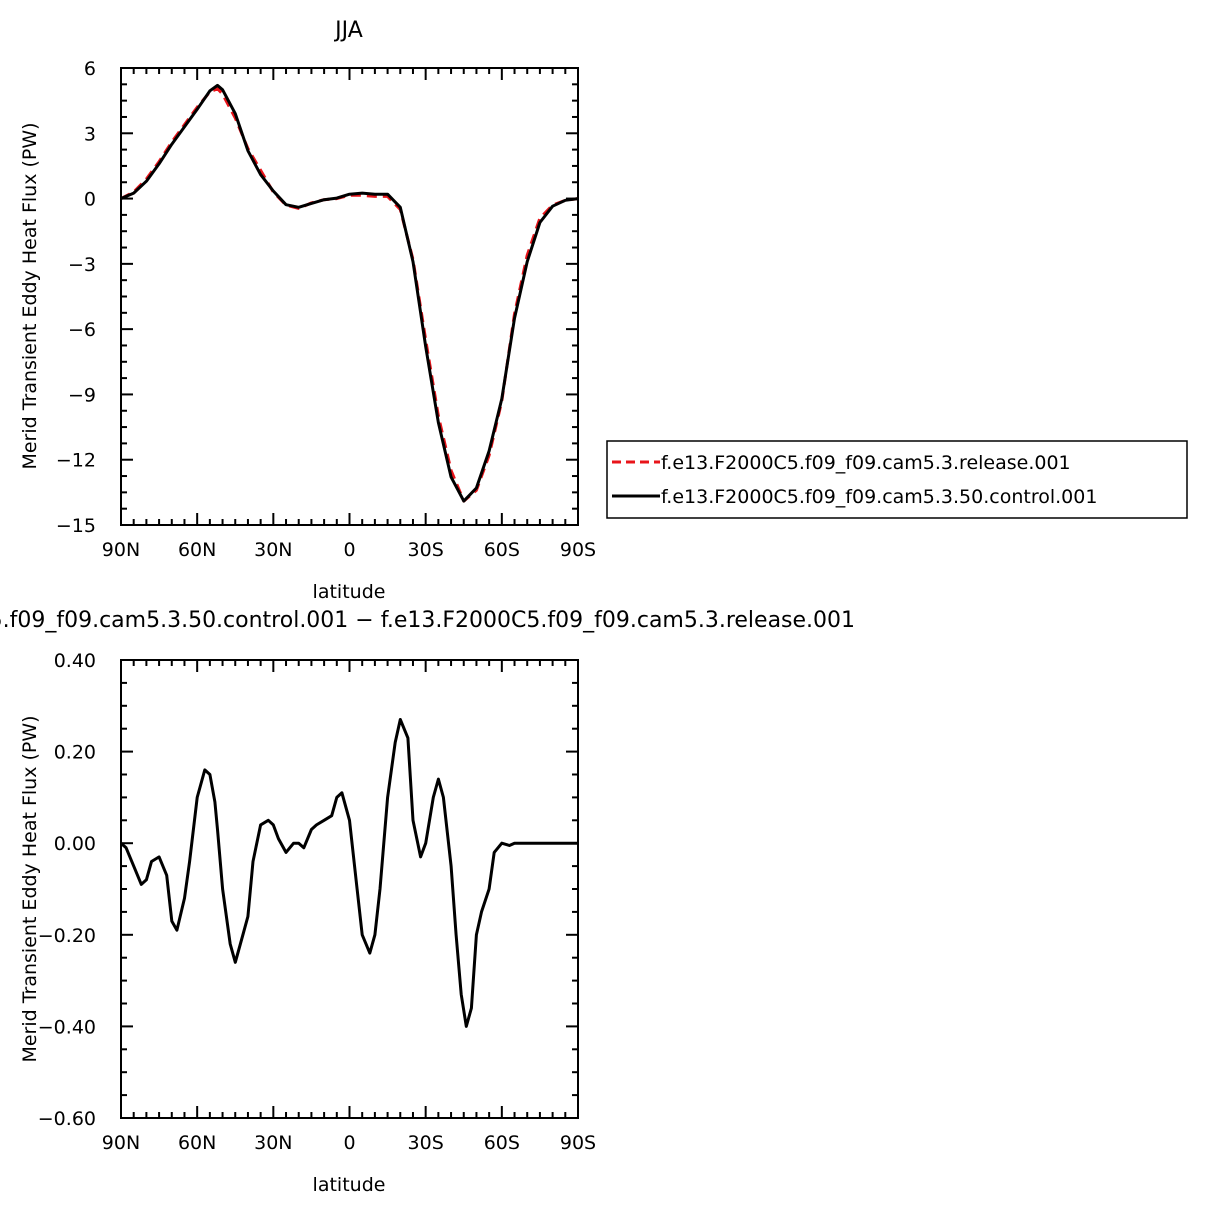 This screenshot has height=1208, width=1205. I want to click on top-y-tick-label: −12, so click(76, 461).